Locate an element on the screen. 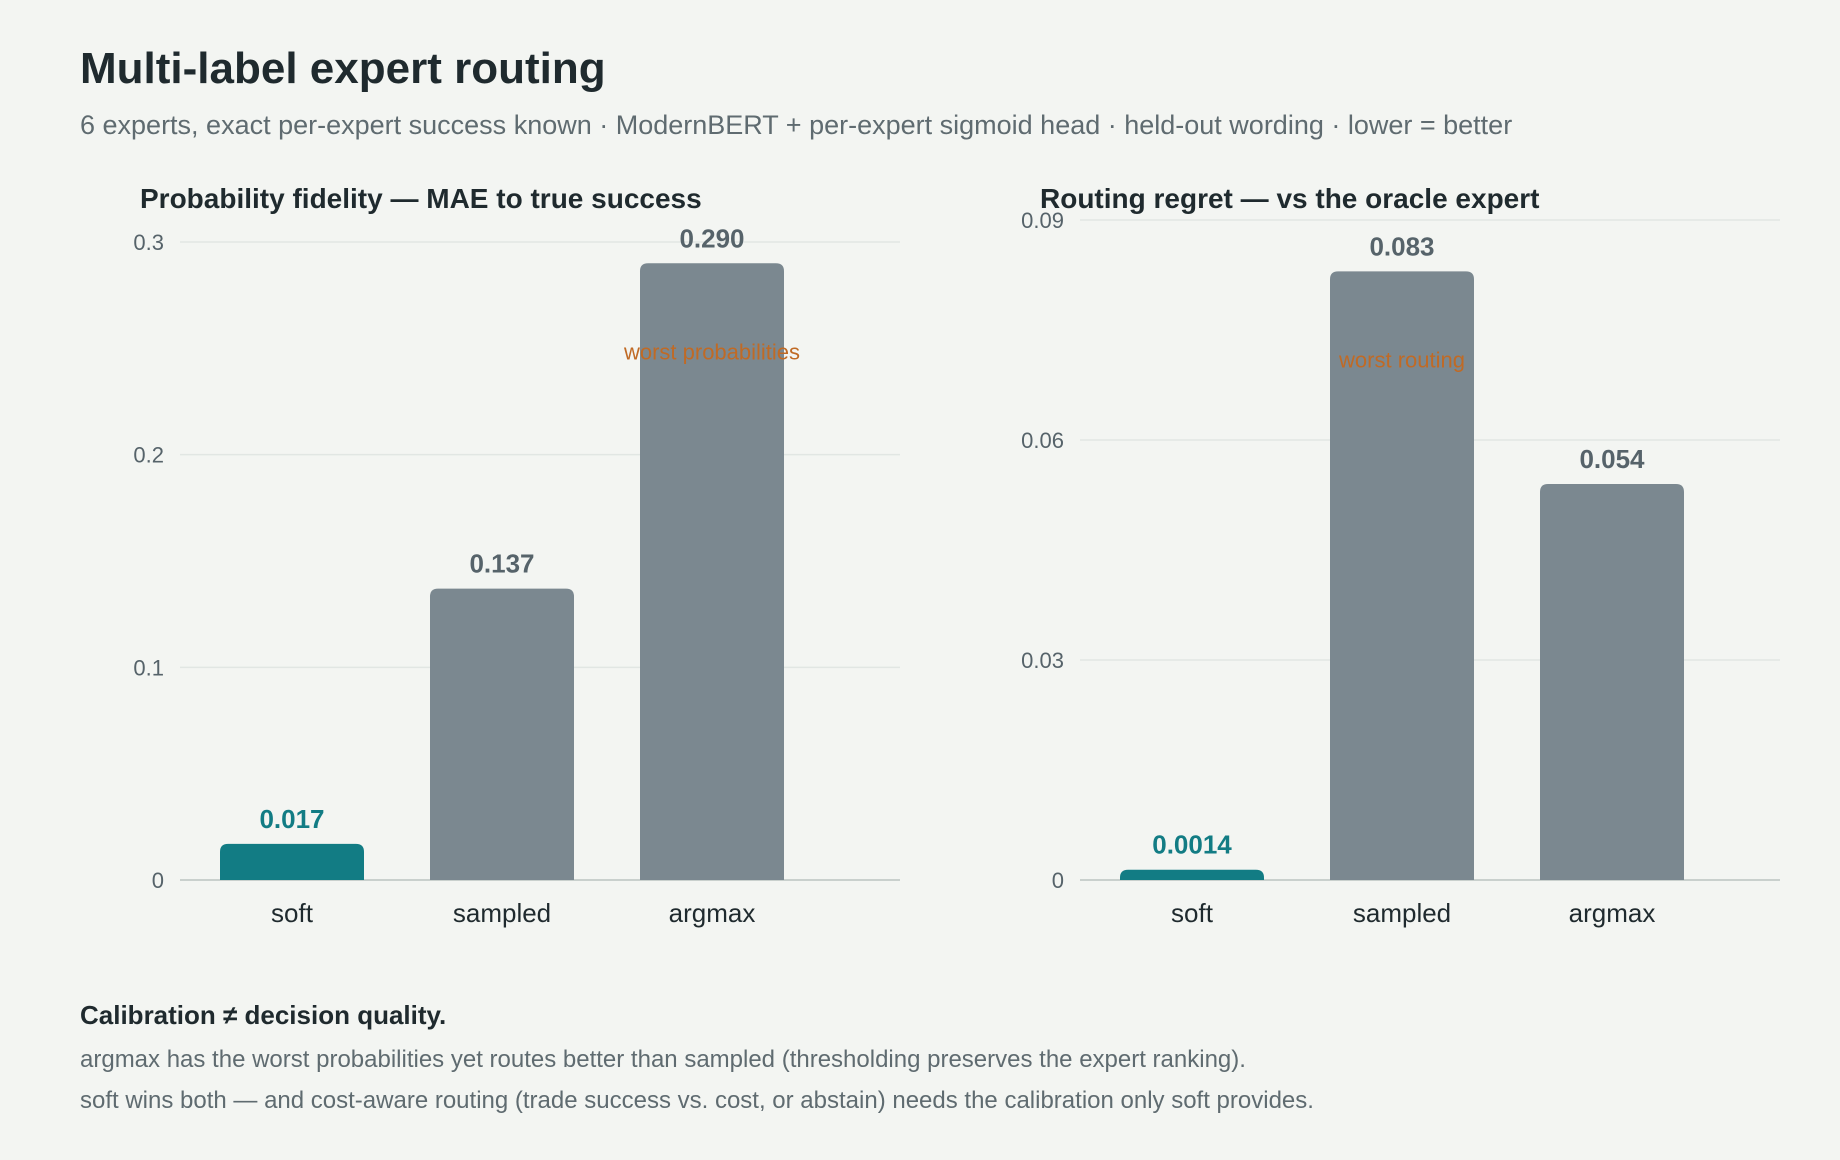 This screenshot has height=1160, width=1840. chart-2-ytick-label: 0.09 is located at coordinates (1042, 220).